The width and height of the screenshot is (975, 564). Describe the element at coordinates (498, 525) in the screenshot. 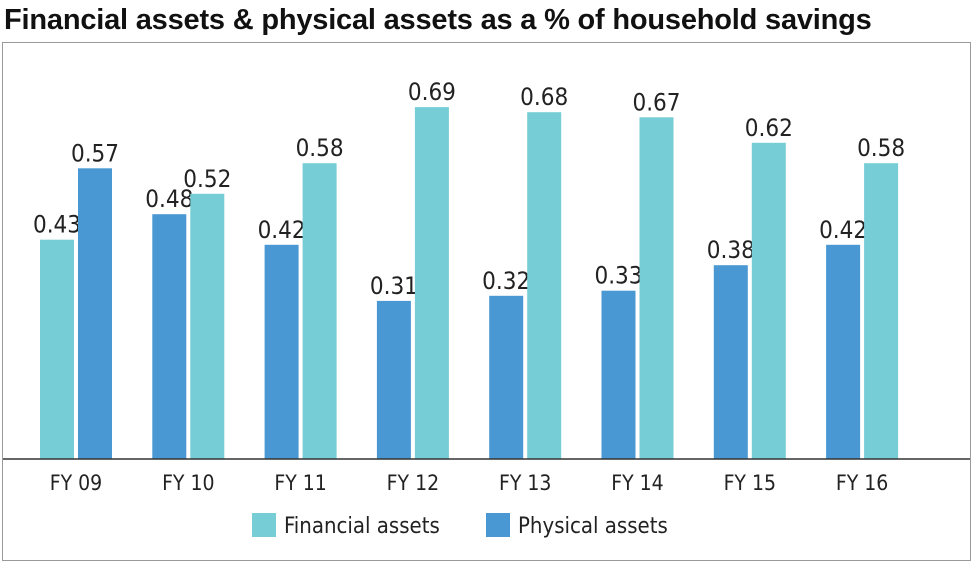

I see `legend-swatch-physical-assets` at that location.